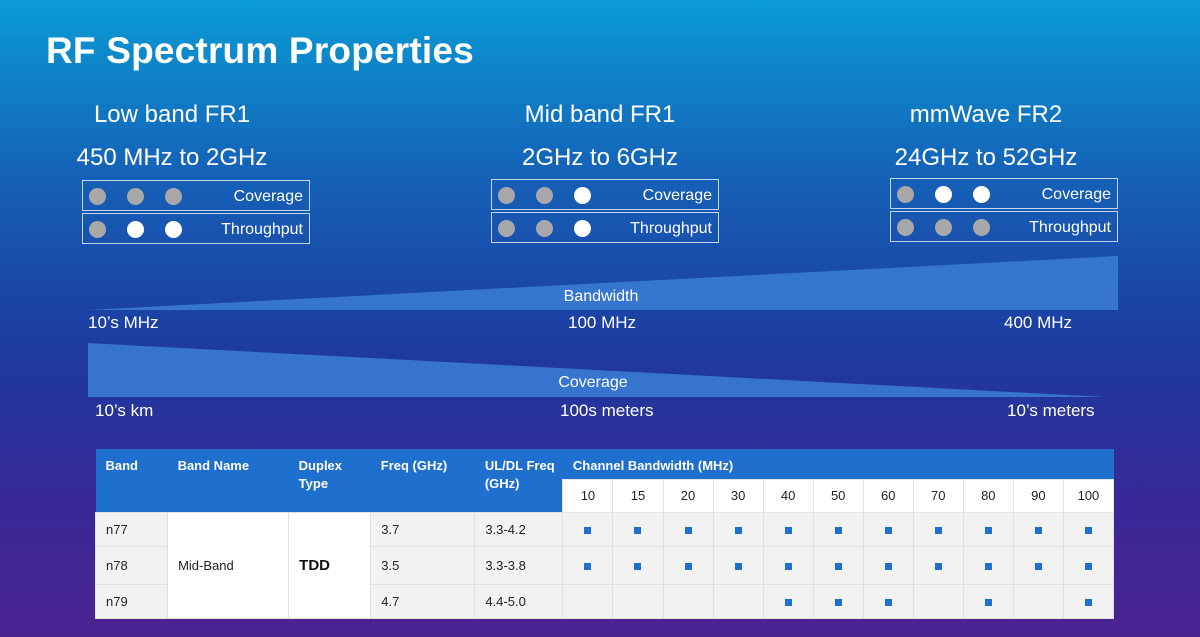 The image size is (1200, 637). What do you see at coordinates (788, 495) in the screenshot?
I see `bw-column-header: 40` at bounding box center [788, 495].